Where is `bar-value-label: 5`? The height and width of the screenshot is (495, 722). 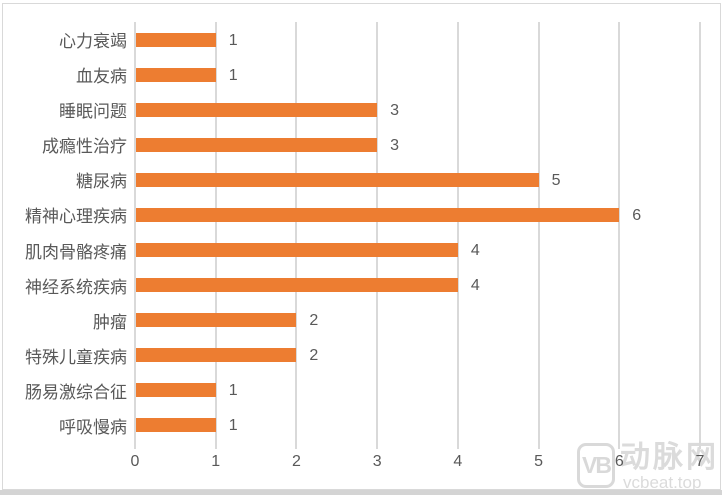 bar-value-label: 5 is located at coordinates (556, 180).